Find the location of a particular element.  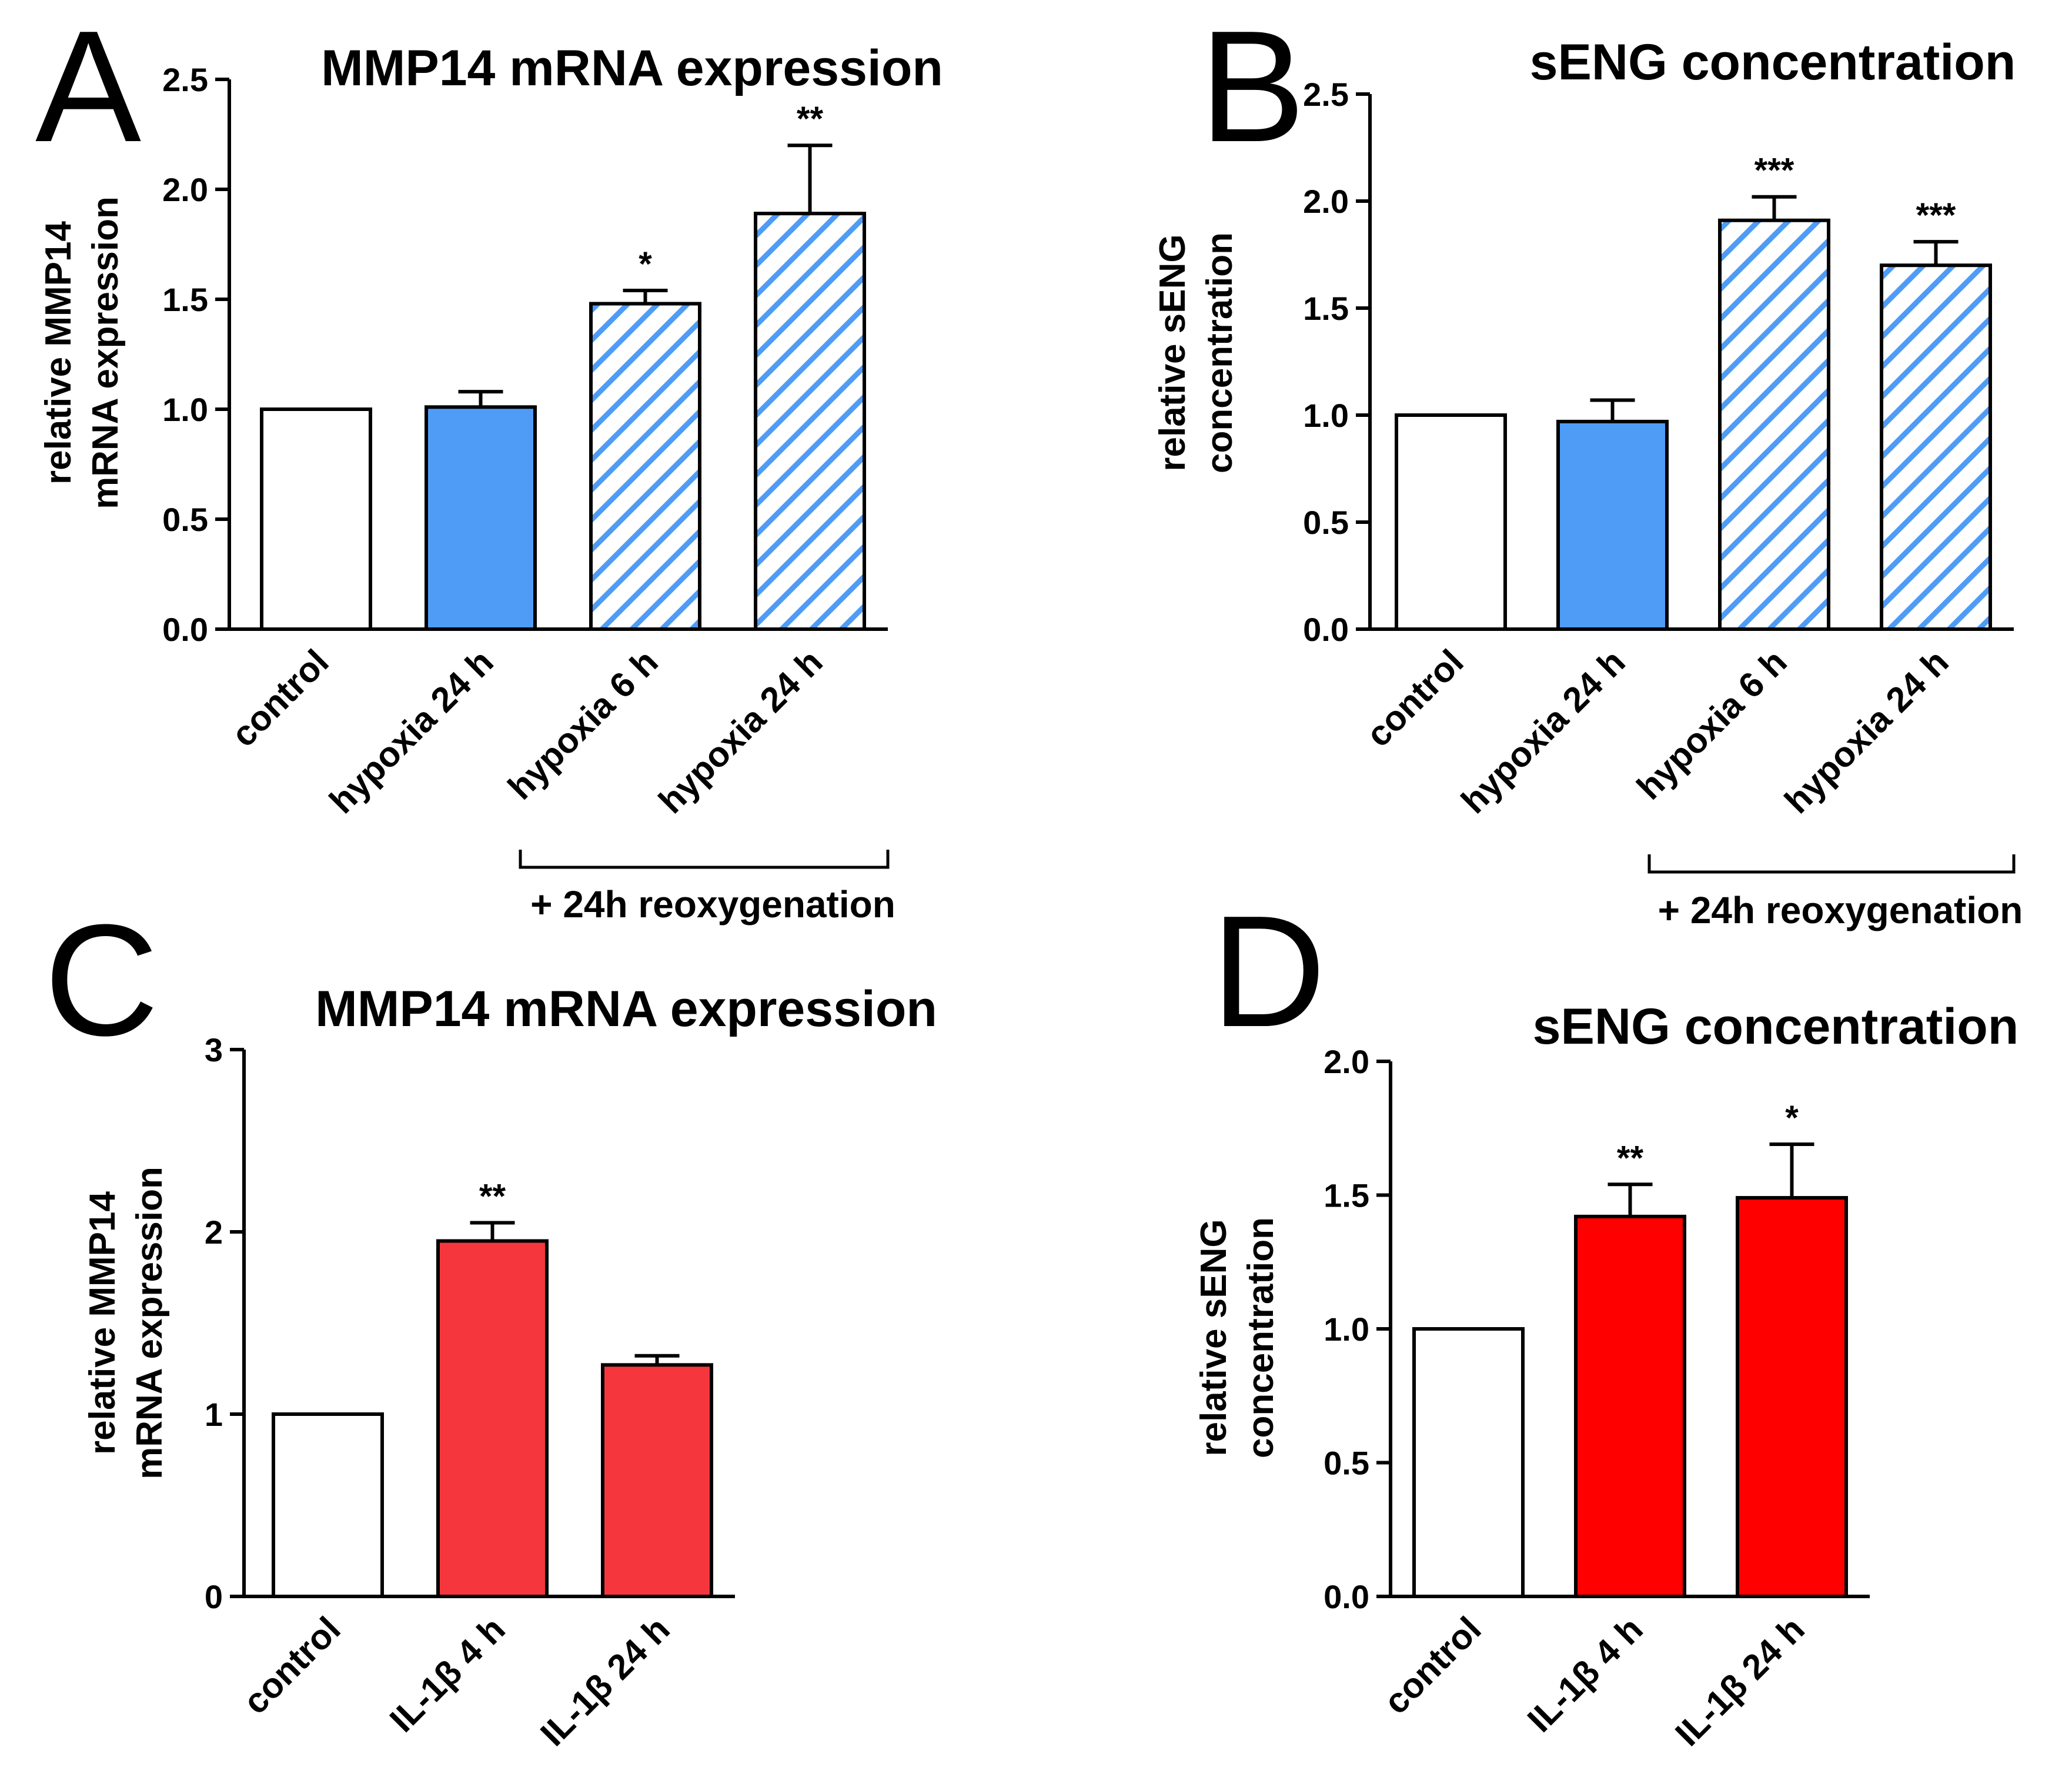

panel-b-ytick-label: 0.5 is located at coordinates (1326, 522).